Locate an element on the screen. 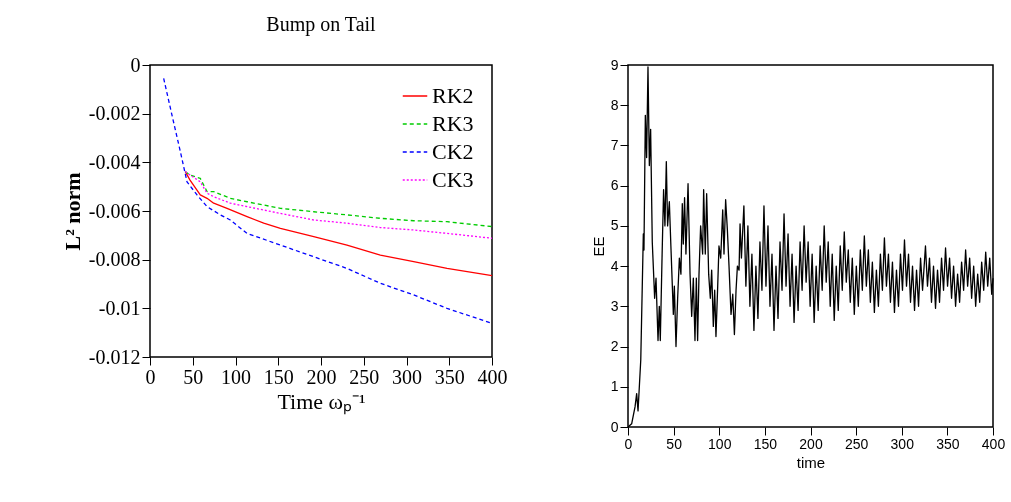 The width and height of the screenshot is (1011, 502). y-tick-label: 1 is located at coordinates (614, 386).